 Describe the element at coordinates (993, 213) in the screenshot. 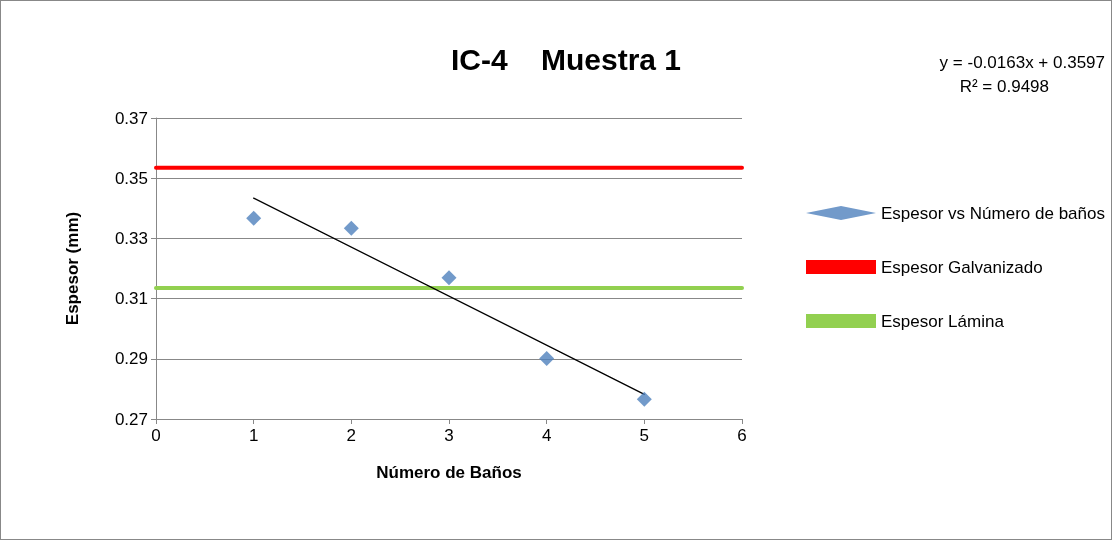

I see `legend-label: Espesor vs Número de baños` at that location.